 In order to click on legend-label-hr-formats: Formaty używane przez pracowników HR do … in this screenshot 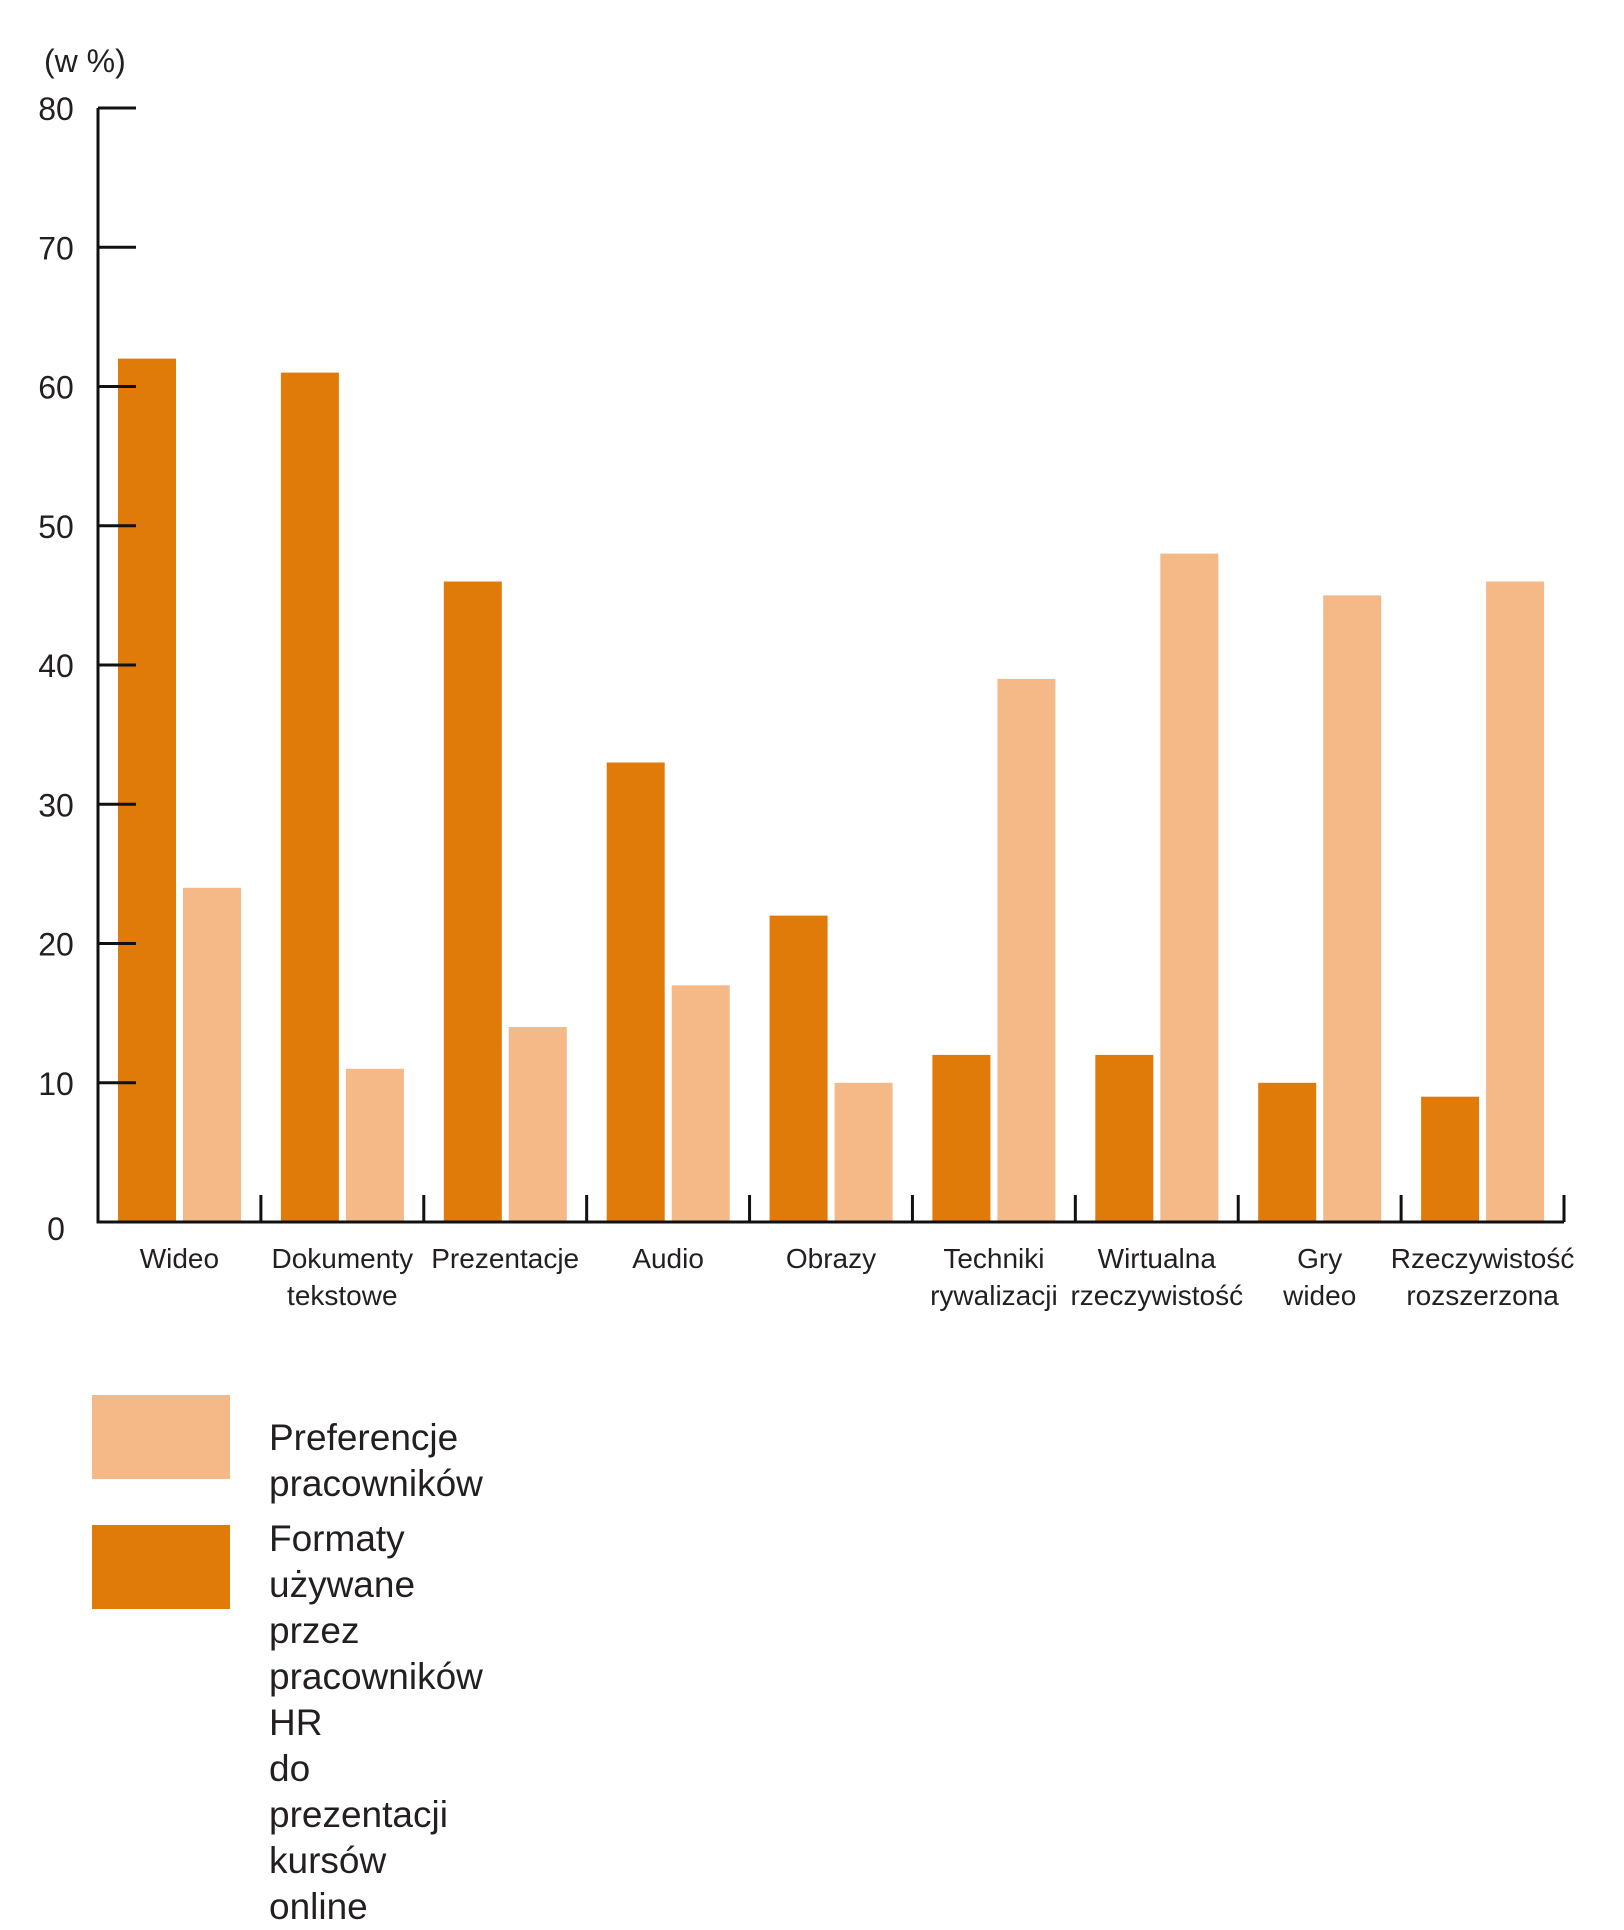, I will do `click(376, 1722)`.